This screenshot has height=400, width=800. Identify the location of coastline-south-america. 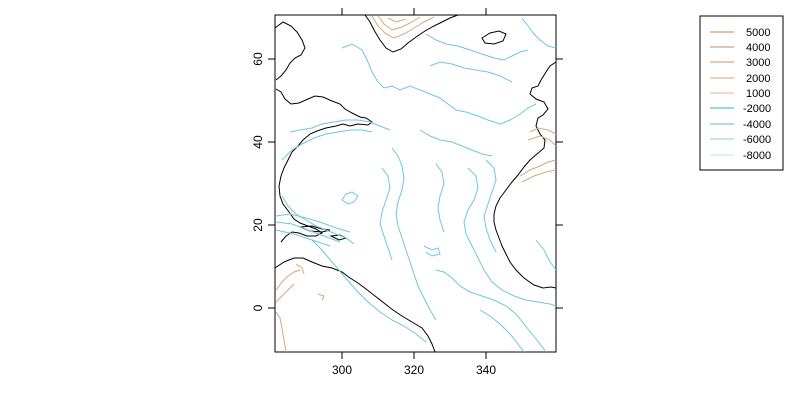
(355, 305).